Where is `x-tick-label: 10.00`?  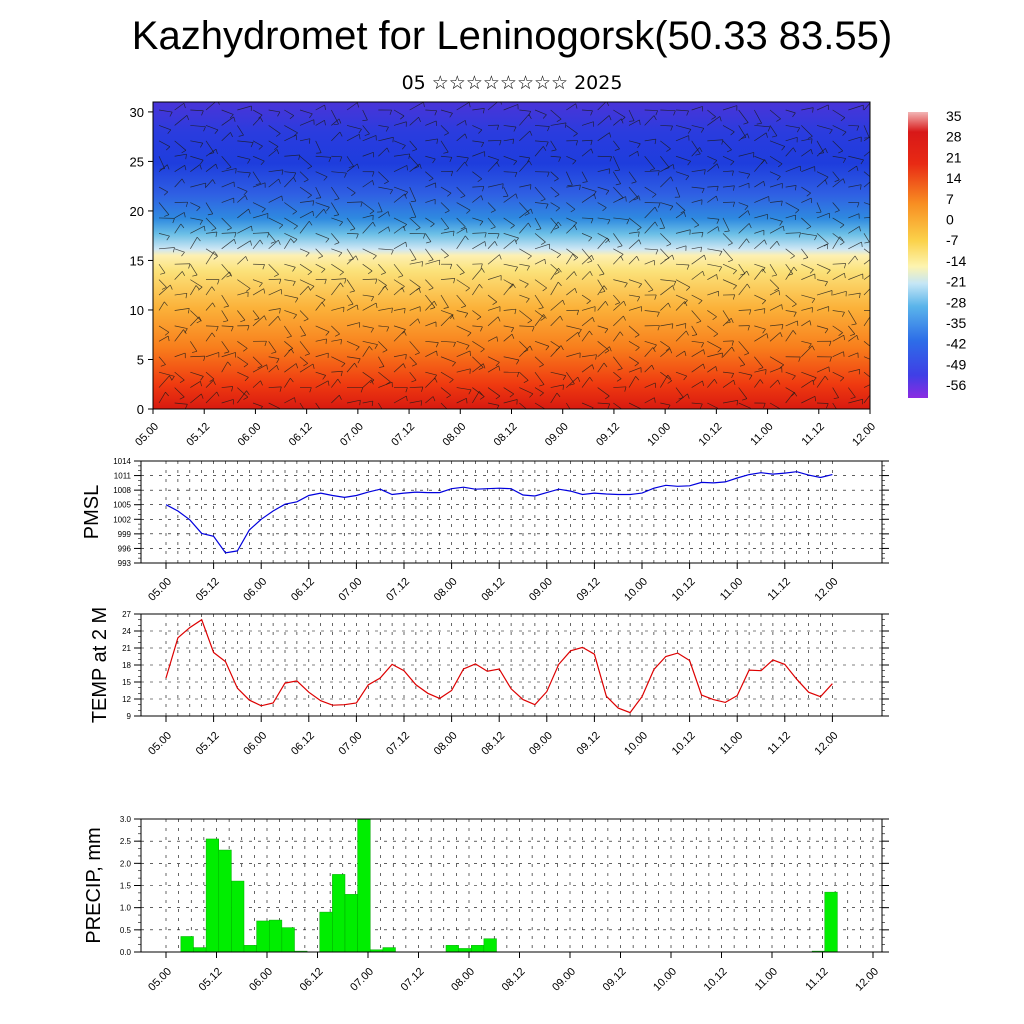 x-tick-label: 10.00 is located at coordinates (665, 980).